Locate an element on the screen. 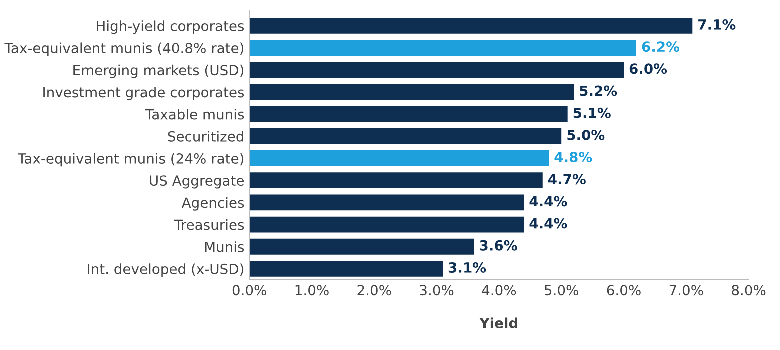 The height and width of the screenshot is (350, 780). y-tick-label: US Aggregate is located at coordinates (197, 182).